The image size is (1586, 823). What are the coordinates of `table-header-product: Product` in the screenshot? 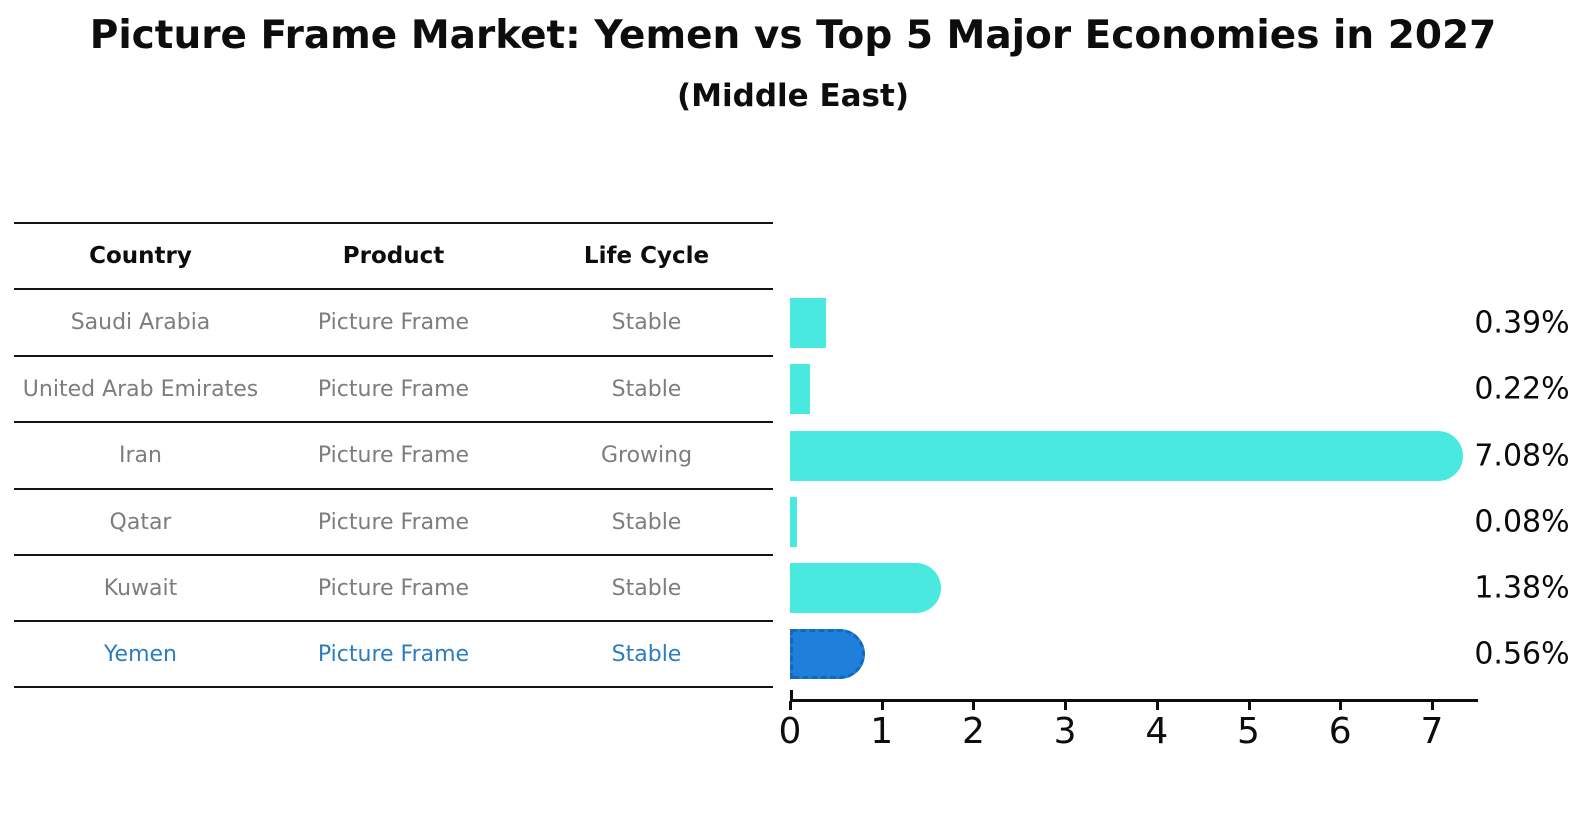 It's located at (393, 256).